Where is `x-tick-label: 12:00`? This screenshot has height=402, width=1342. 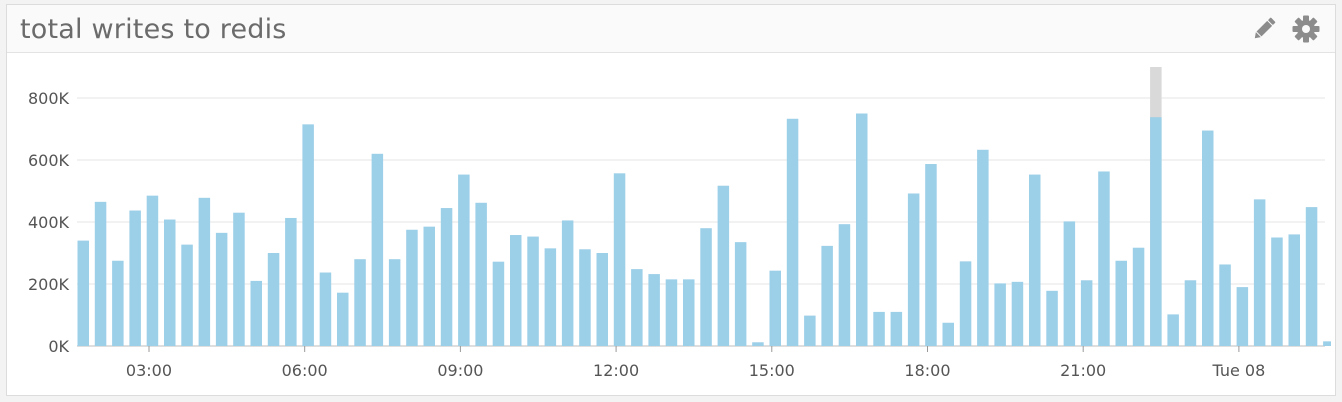 x-tick-label: 12:00 is located at coordinates (616, 370).